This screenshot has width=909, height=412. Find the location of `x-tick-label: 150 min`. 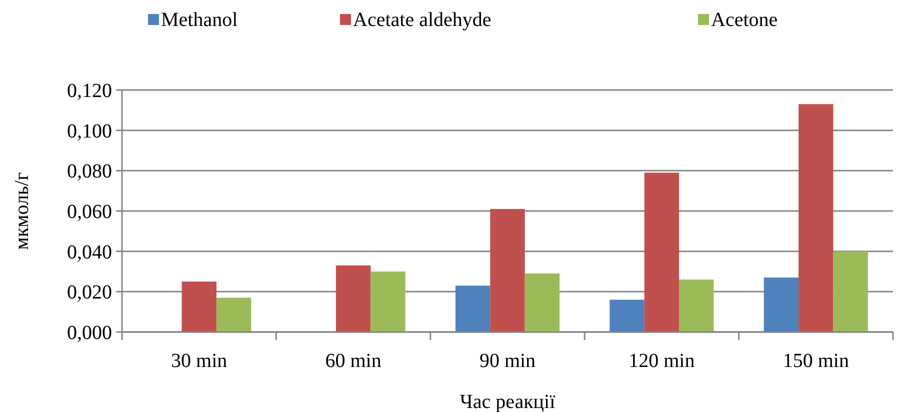

x-tick-label: 150 min is located at coordinates (815, 361).